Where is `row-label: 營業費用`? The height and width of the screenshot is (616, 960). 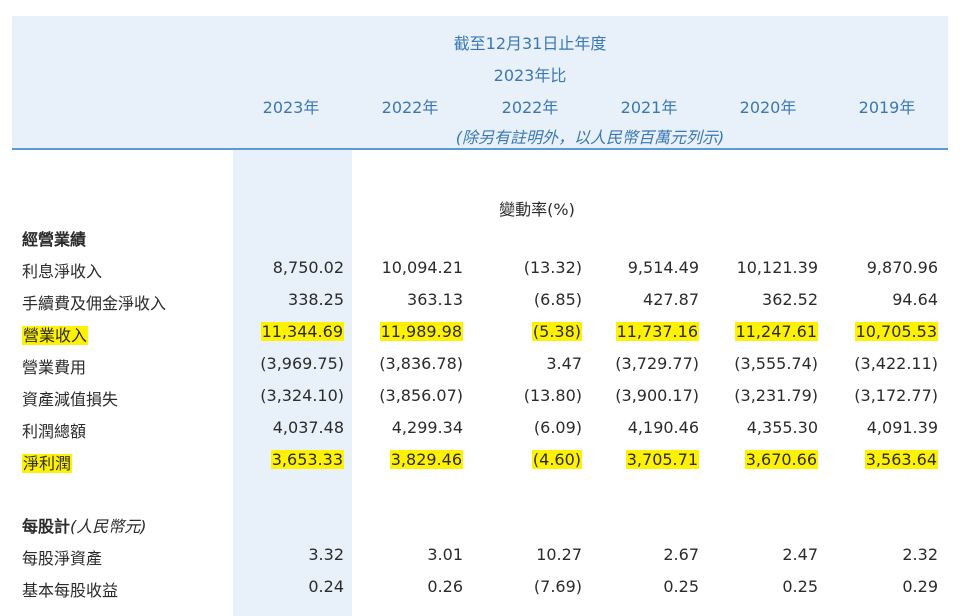
row-label: 營業費用 is located at coordinates (54, 366).